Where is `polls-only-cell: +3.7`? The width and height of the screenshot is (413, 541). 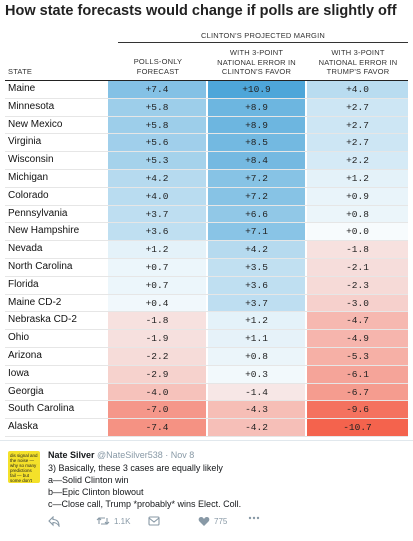
polls-only-cell: +3.7 is located at coordinates (157, 214).